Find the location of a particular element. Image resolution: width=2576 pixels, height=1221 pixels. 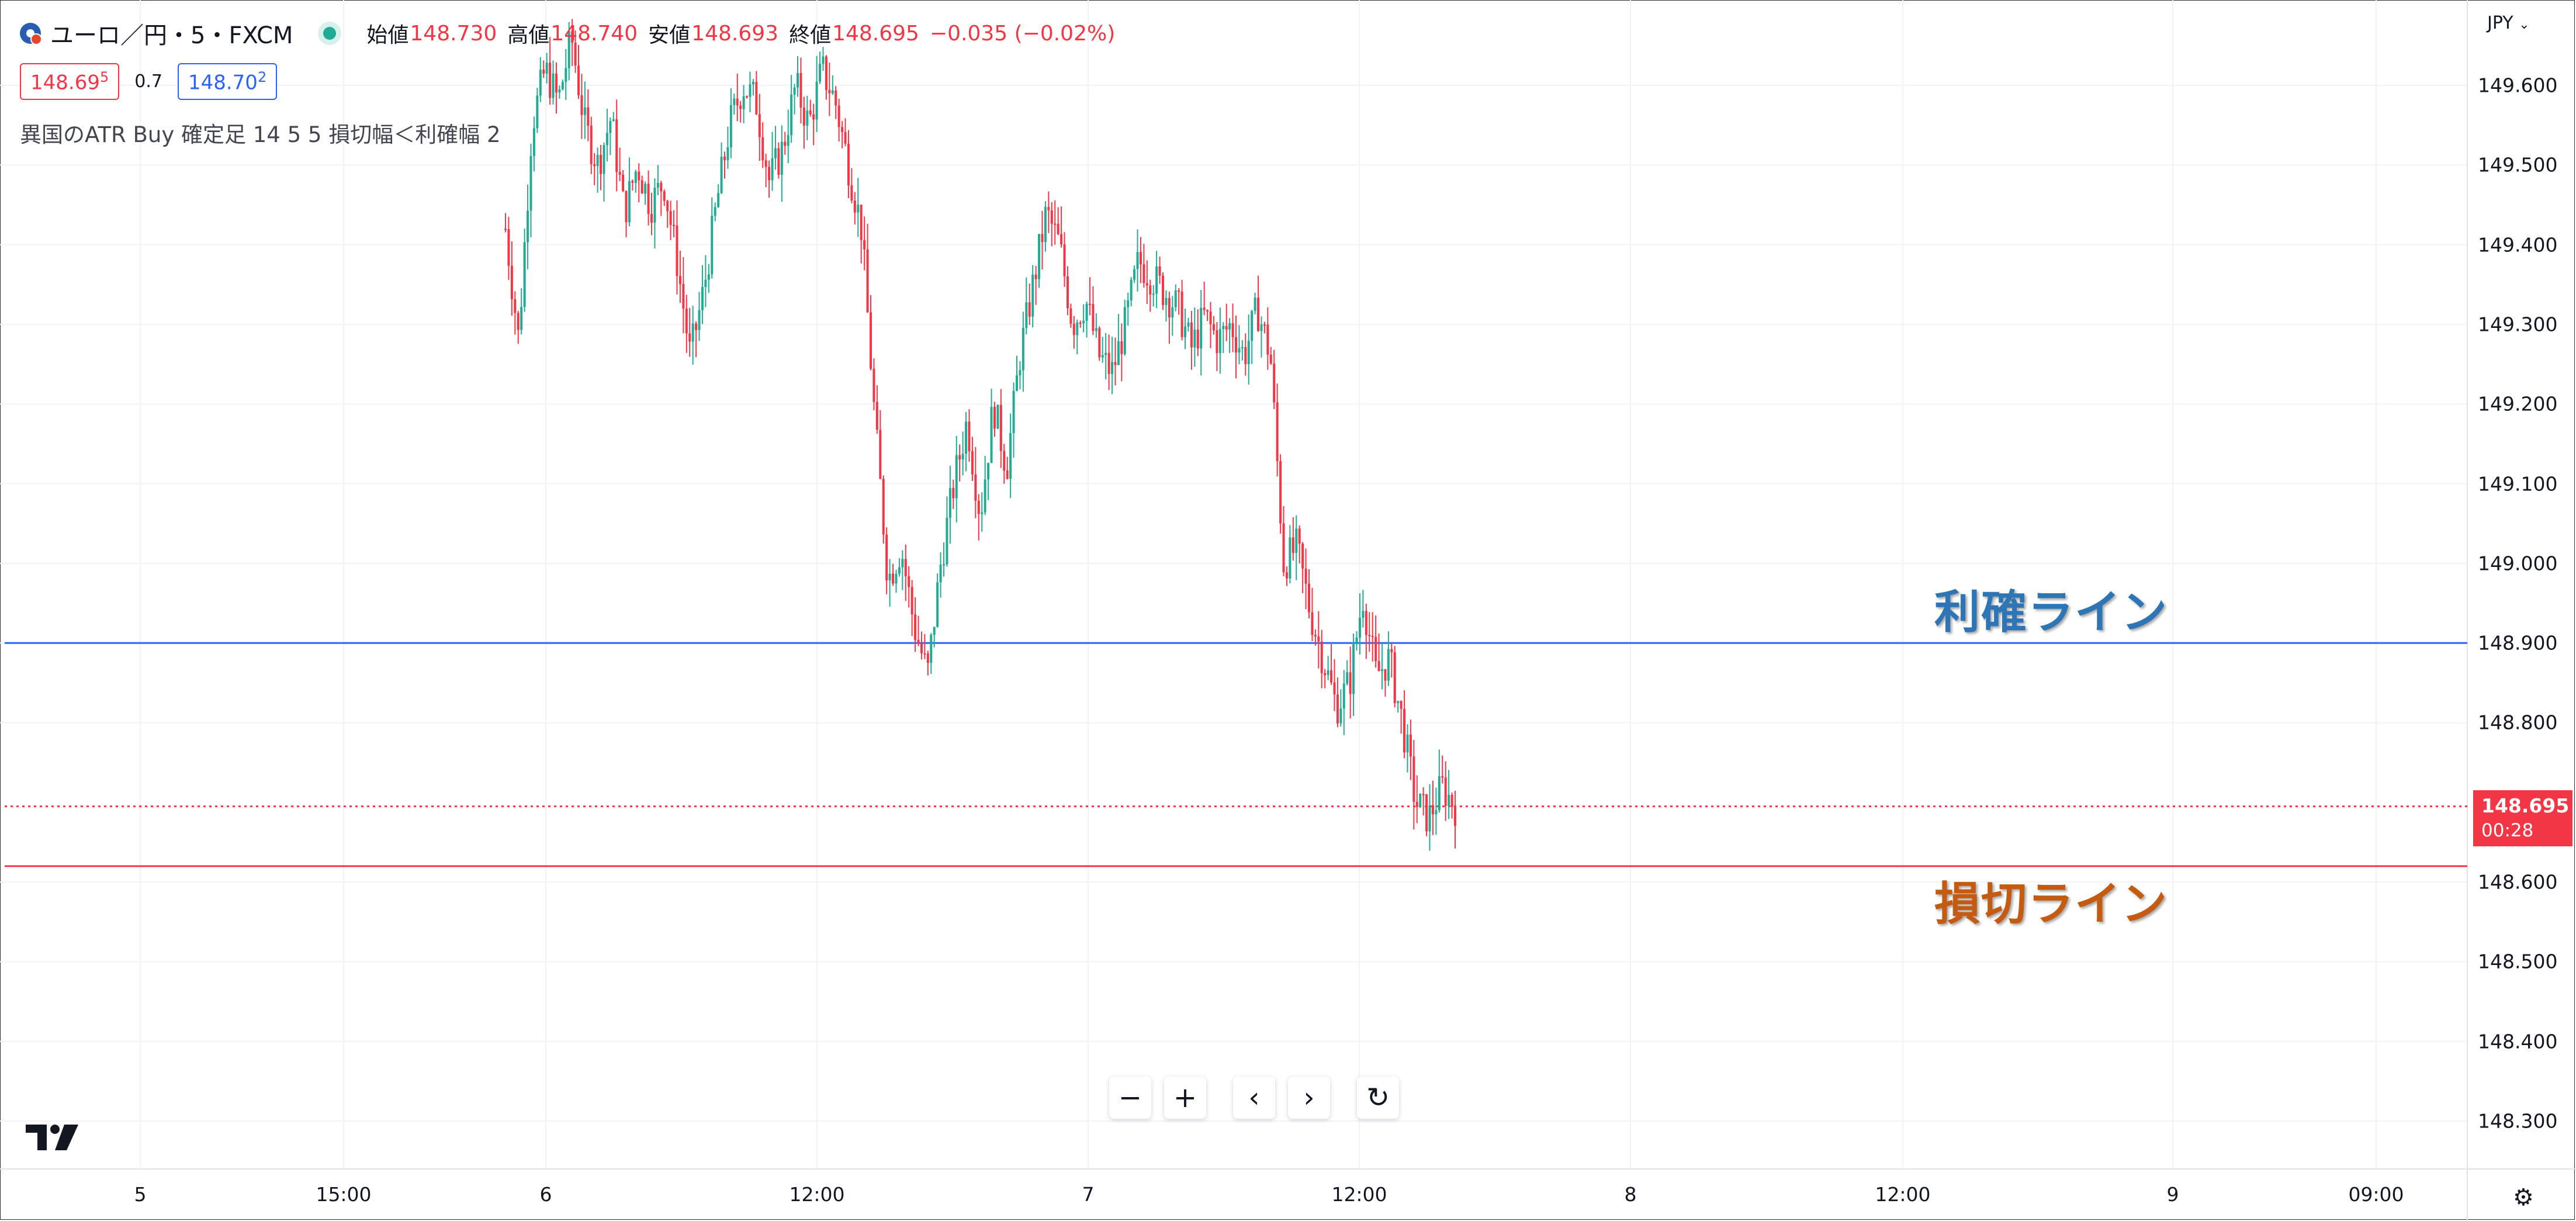

price-tick-label: 149.300 is located at coordinates (2518, 324).